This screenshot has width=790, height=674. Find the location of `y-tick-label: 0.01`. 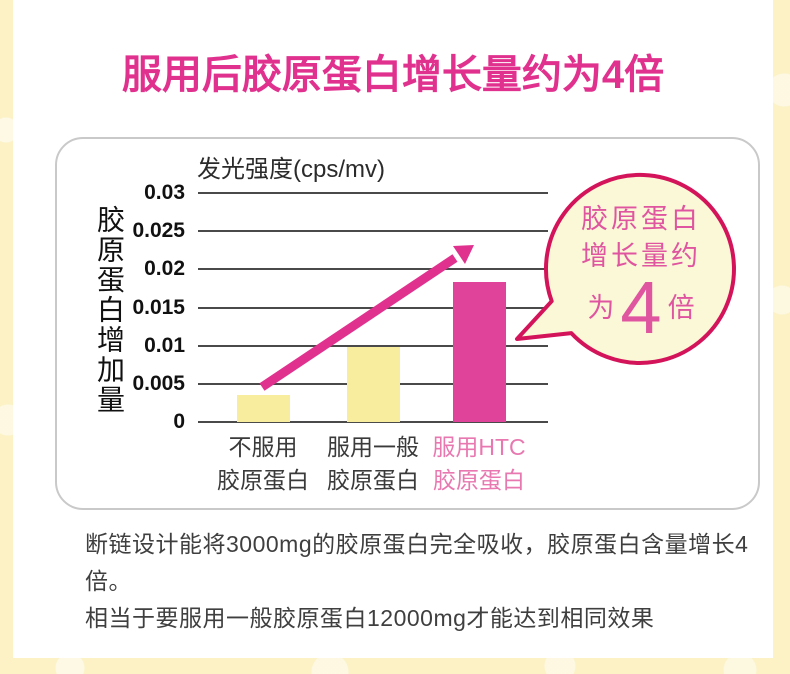

y-tick-label: 0.01 is located at coordinates (164, 345).